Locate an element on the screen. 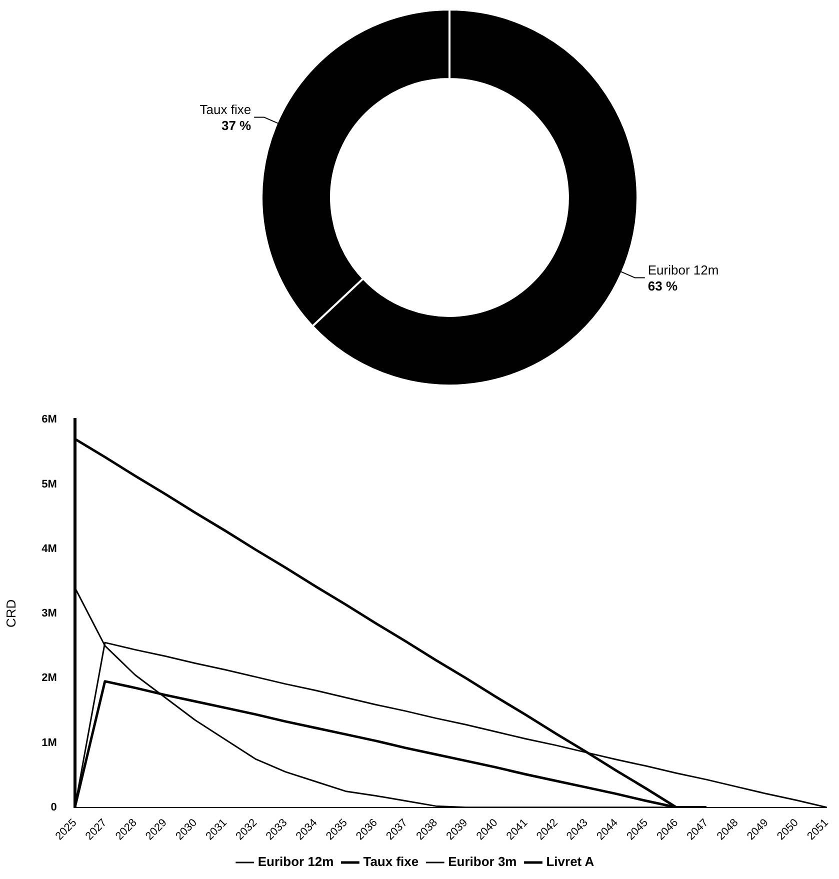  legend-label: Euribor 3m is located at coordinates (482, 862).